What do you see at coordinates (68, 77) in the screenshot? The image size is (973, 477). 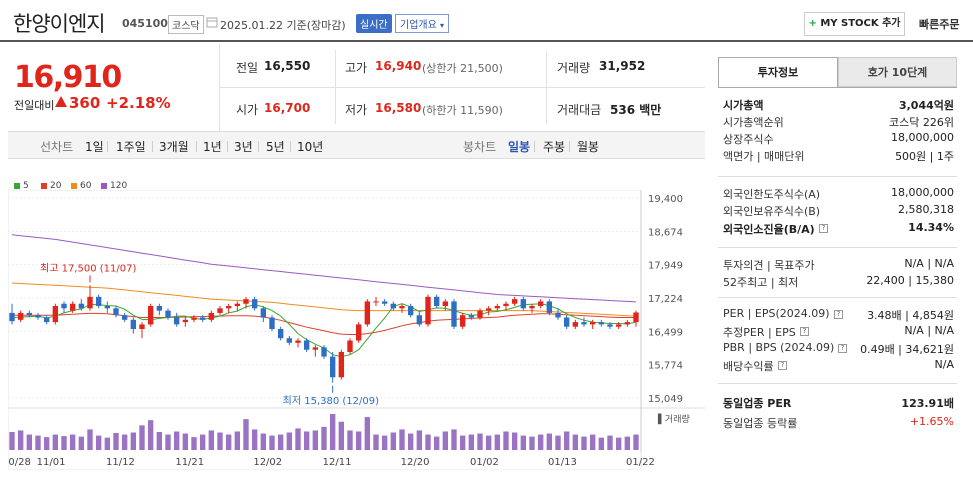 I see `current-price: 16,910` at bounding box center [68, 77].